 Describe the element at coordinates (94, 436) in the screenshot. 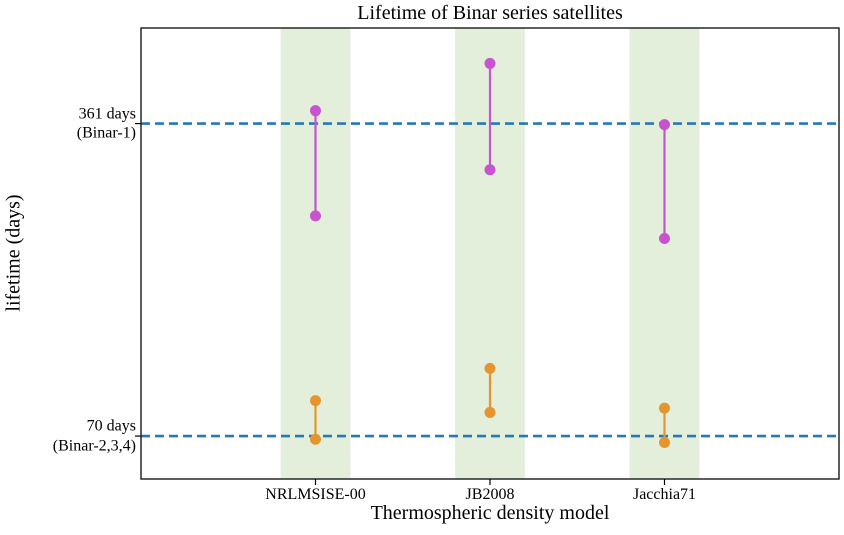

I see `y-tick-label: 70 days (Binar-2,3,4)` at that location.